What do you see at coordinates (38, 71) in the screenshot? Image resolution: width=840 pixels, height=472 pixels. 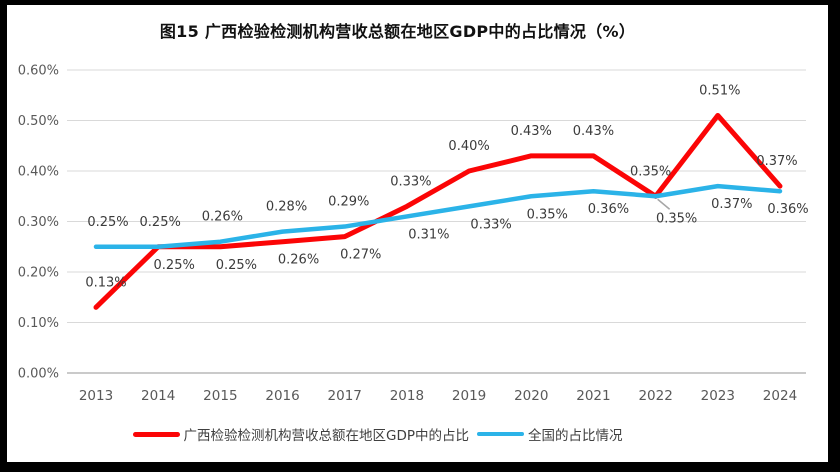 I see `y-tick-label: 0.60%` at bounding box center [38, 71].